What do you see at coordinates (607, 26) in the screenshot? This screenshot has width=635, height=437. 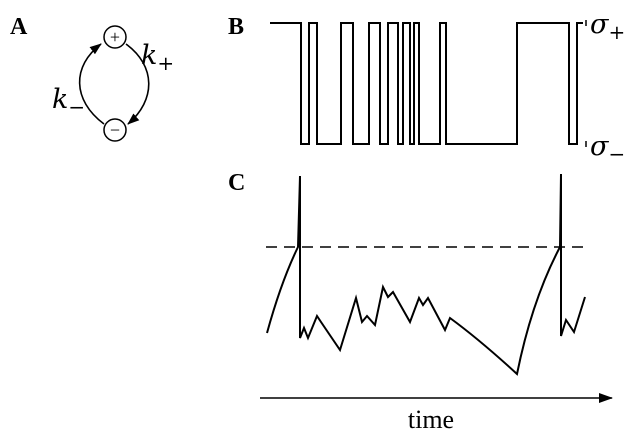 I see `sigma-plus-label: σ+` at bounding box center [607, 26].